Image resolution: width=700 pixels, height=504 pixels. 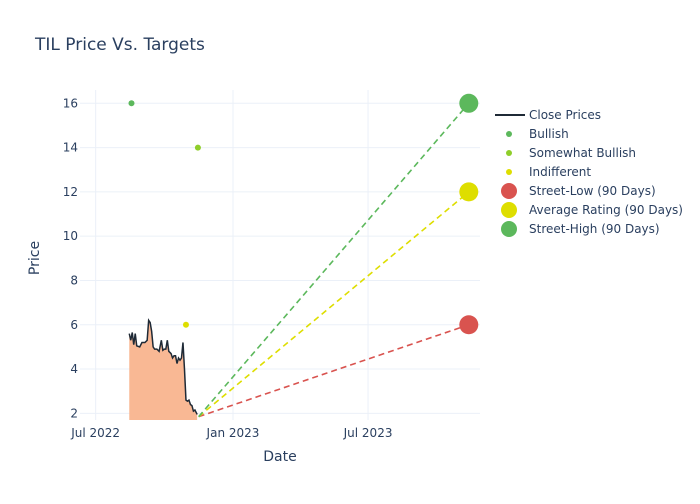 What do you see at coordinates (594, 229) in the screenshot?
I see `legend-label: Street-High (90 Days)` at bounding box center [594, 229].